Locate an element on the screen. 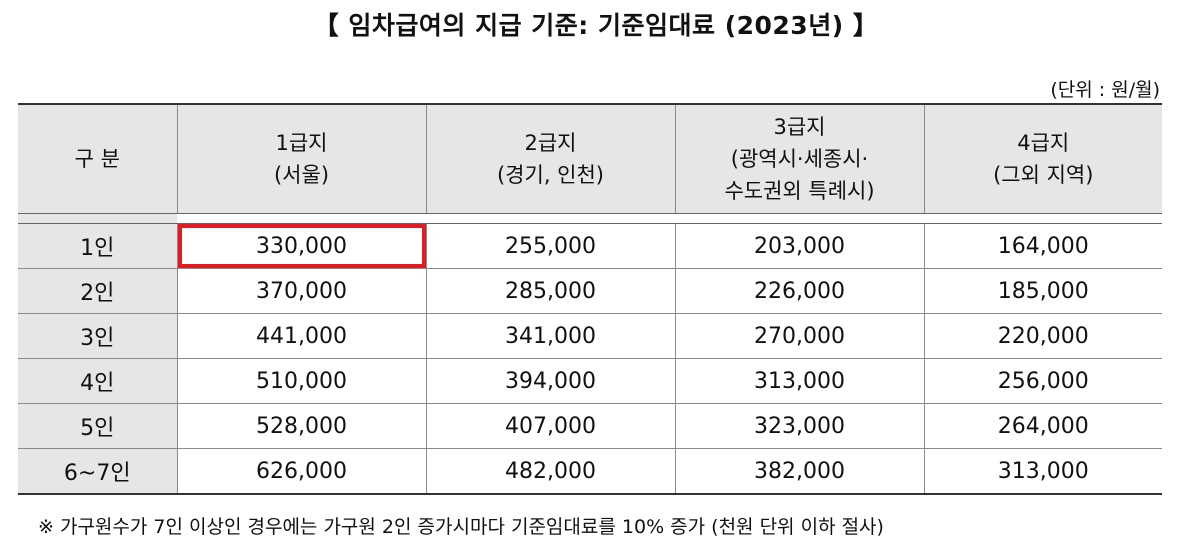 The width and height of the screenshot is (1192, 546). header-tier-3: 3급지 (광역시·세종시· 수도권외 특례시) is located at coordinates (799, 158).